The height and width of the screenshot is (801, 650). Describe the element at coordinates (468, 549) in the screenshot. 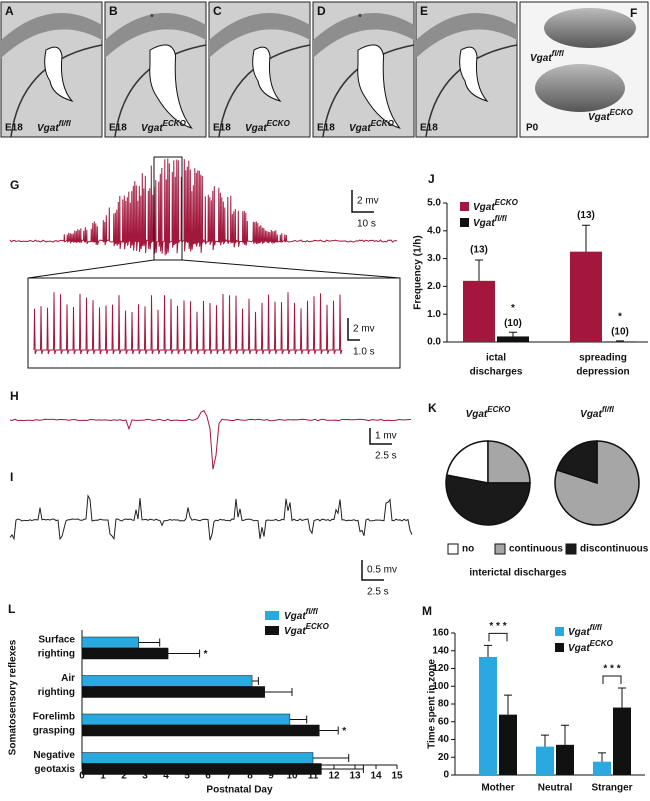

I see `legend-label: no` at that location.